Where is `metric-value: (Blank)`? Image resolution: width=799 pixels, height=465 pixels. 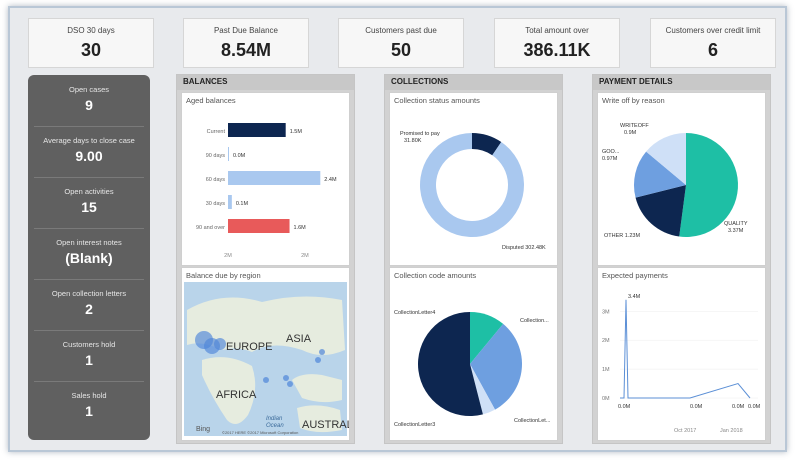 metric-value: (Blank) is located at coordinates (89, 258).